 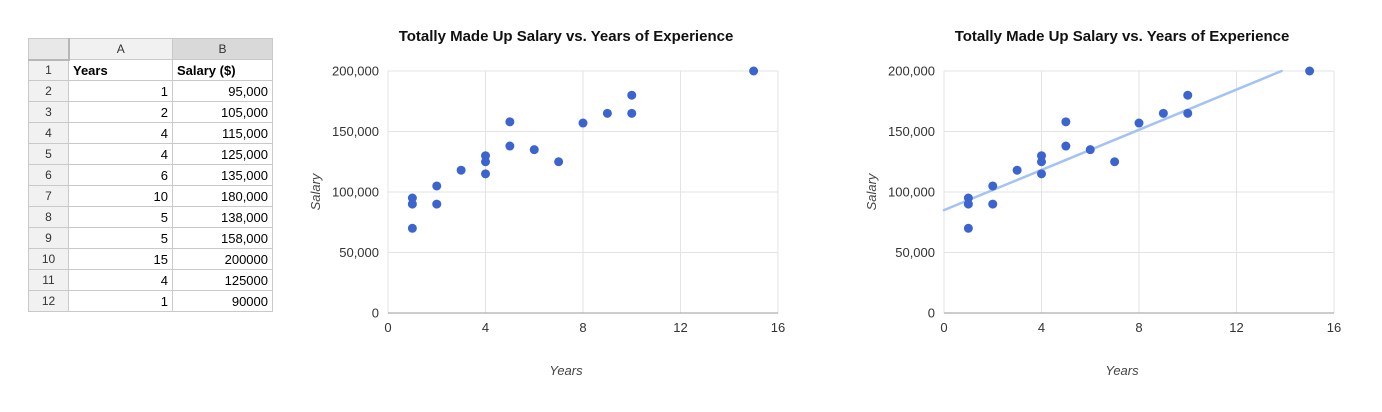 I want to click on cell-a9: 5, so click(x=120, y=238).